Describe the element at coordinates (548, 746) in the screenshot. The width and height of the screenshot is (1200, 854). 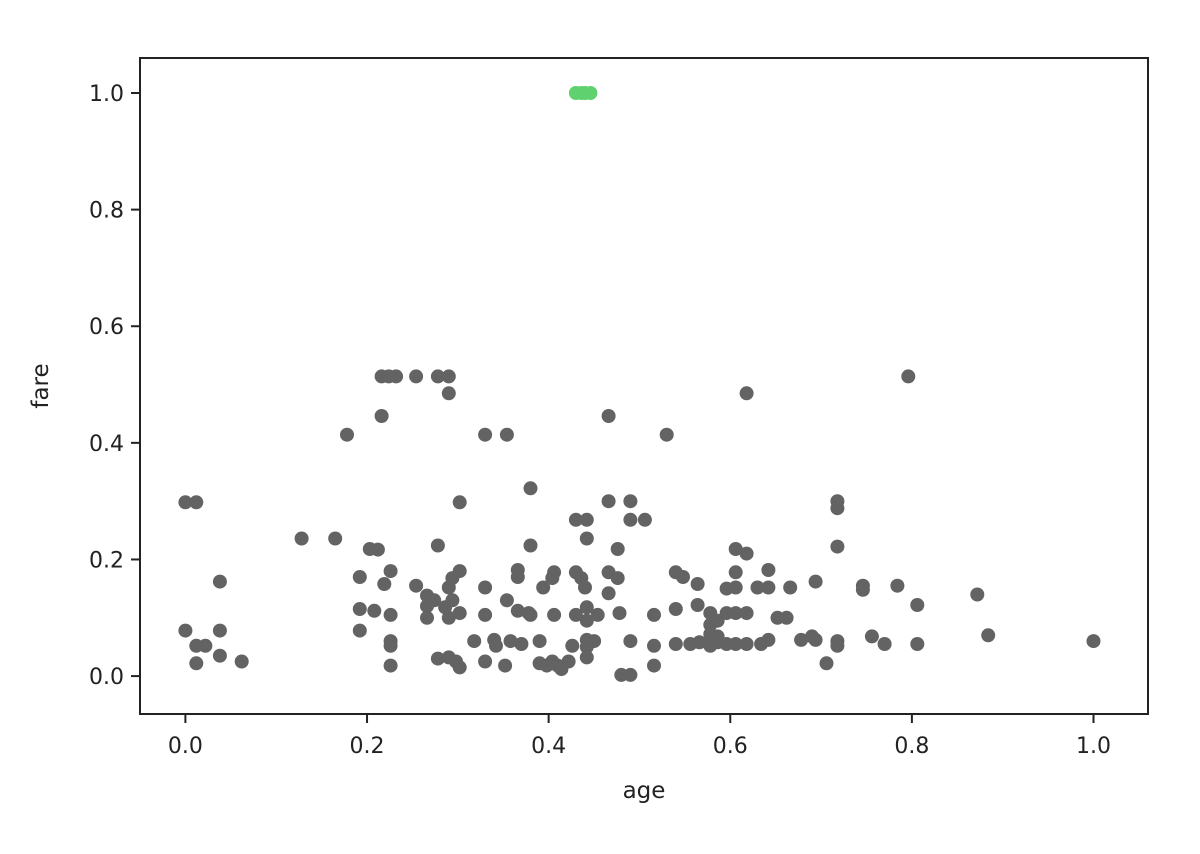
I see `x-tick-label: 0.4` at that location.